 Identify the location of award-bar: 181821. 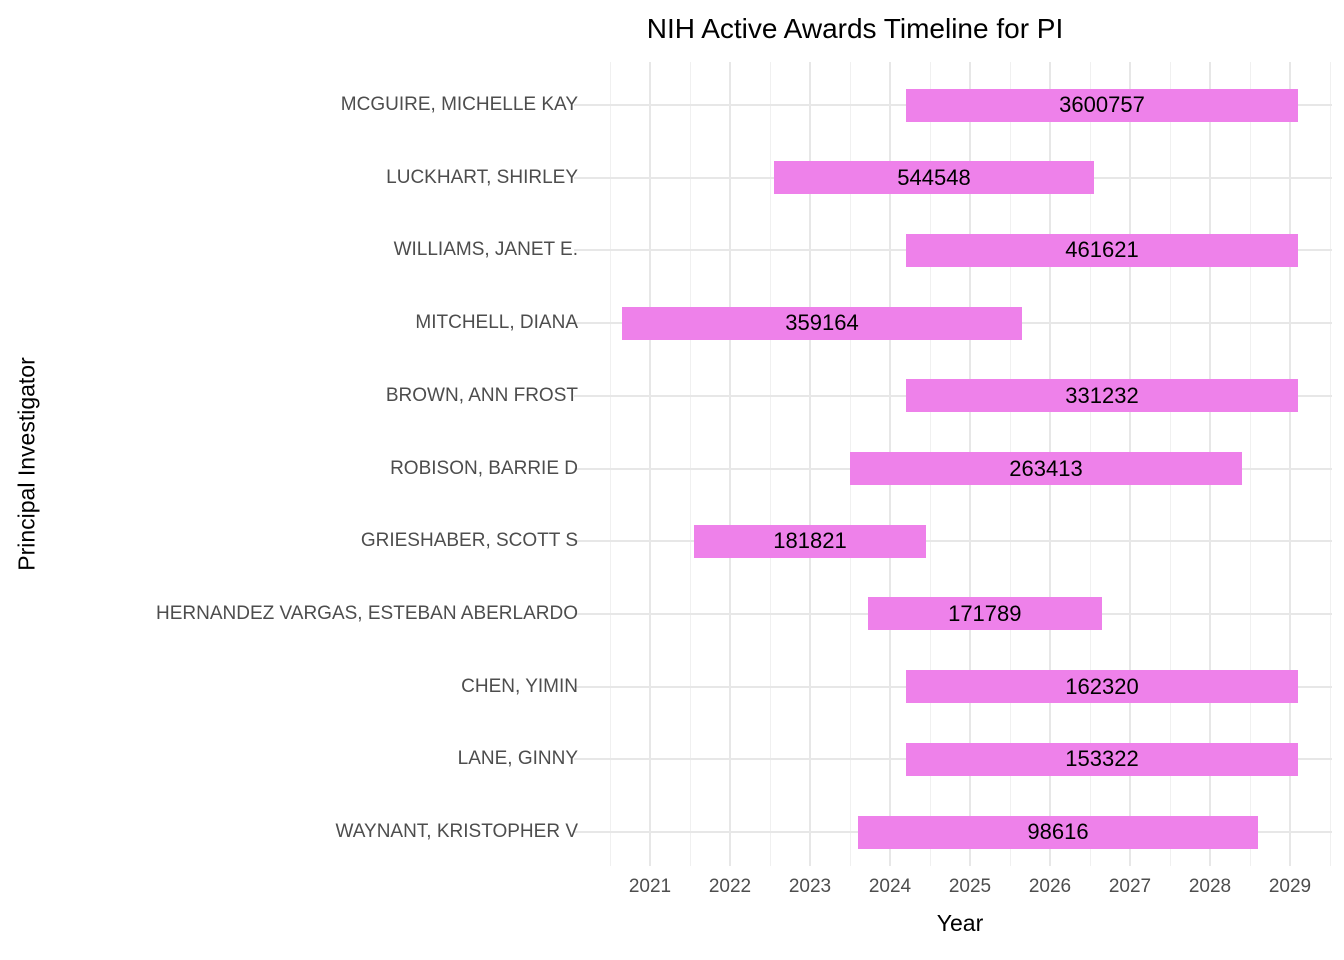
(810, 541).